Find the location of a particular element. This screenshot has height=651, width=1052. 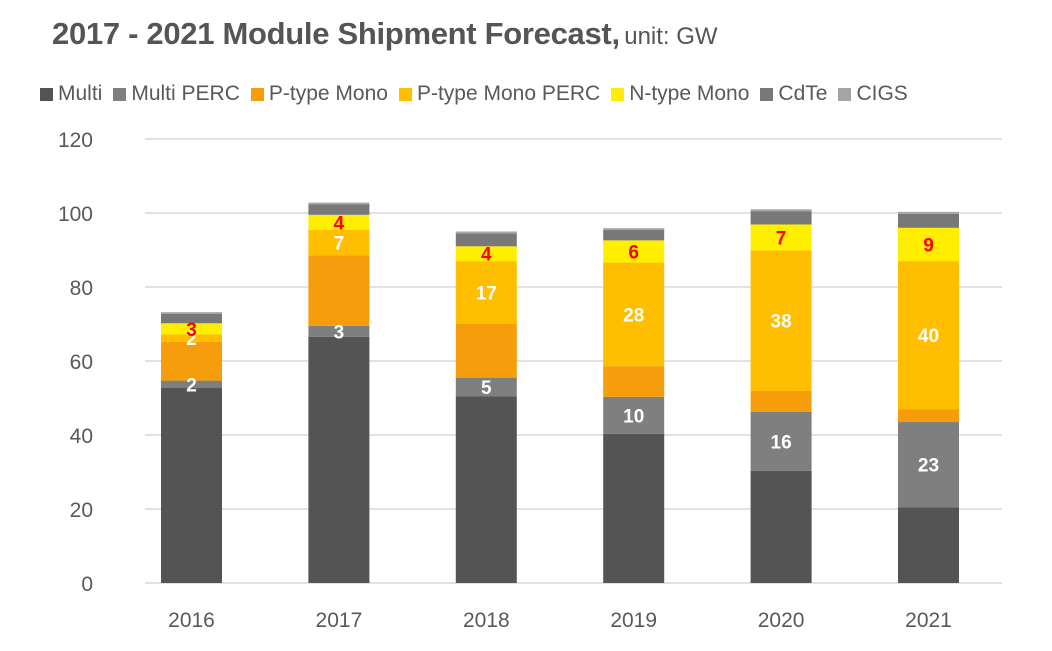

bar-segment-cdte-2018 is located at coordinates (486, 240).